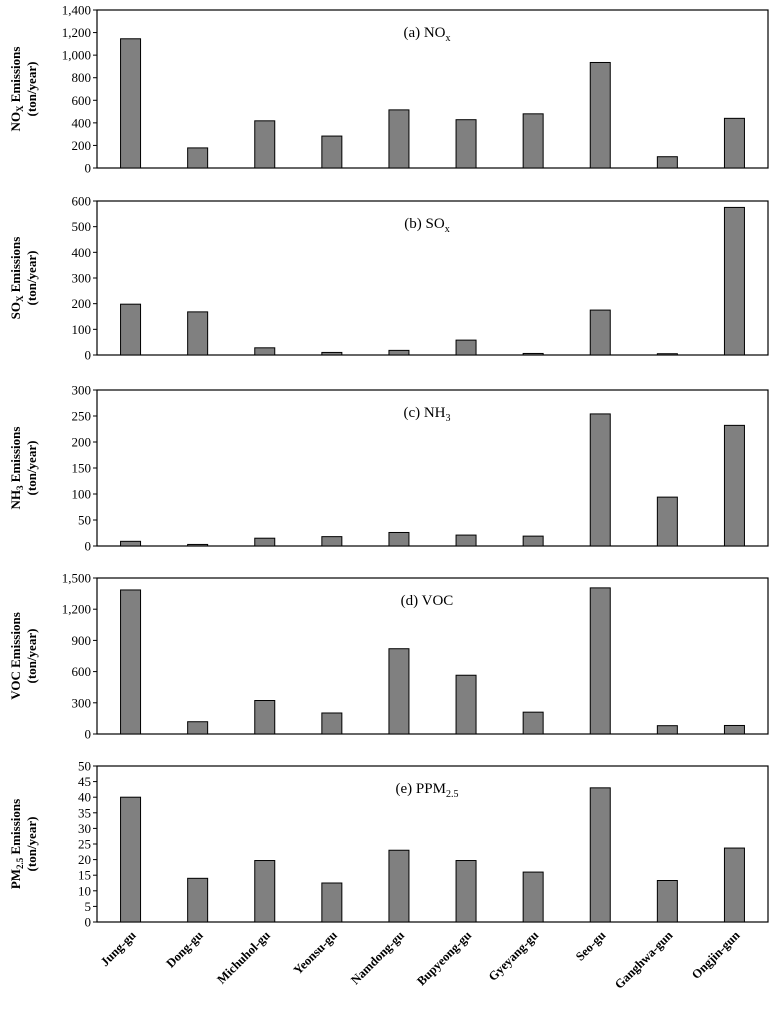 This screenshot has height=1015, width=778. What do you see at coordinates (15, 310) in the screenshot?
I see `y-axis-label-main: SO` at bounding box center [15, 310].